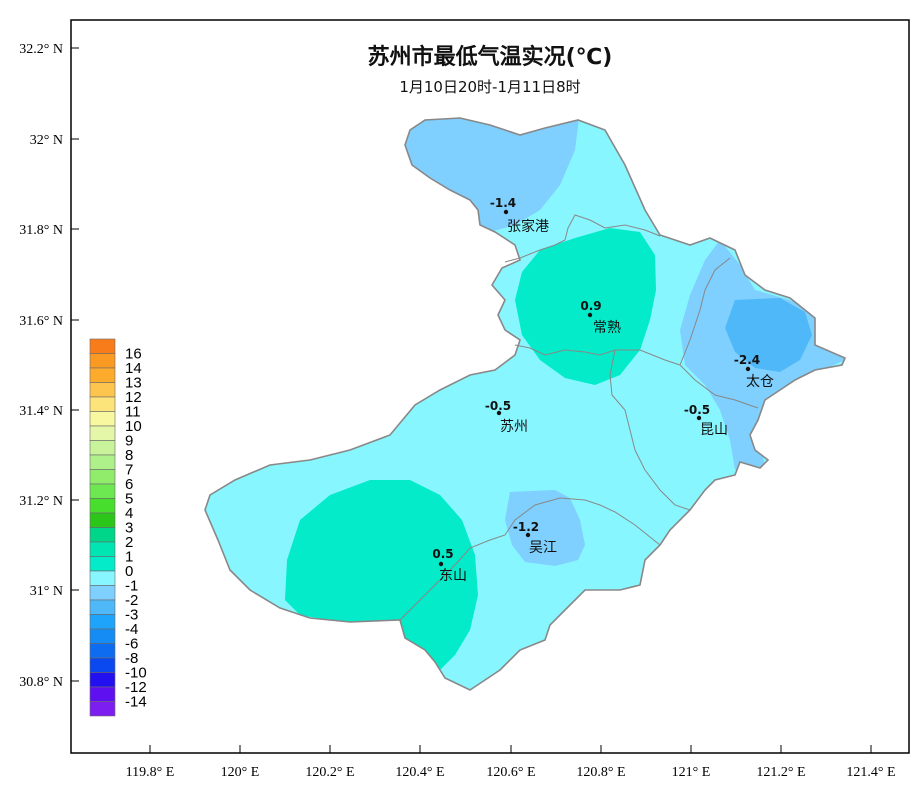 Image resolution: width=920 pixels, height=791 pixels. I want to click on boundary-kunshan-west, so click(650, 430).